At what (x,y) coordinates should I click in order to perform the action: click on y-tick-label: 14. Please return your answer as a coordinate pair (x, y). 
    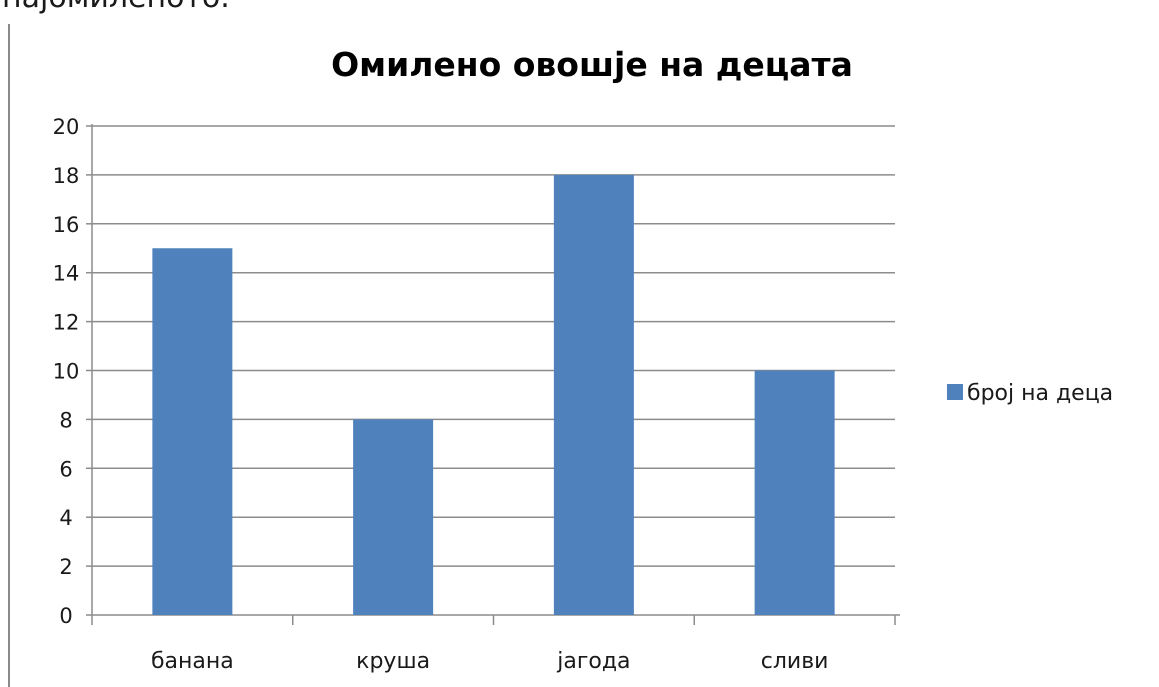
    Looking at the image, I should click on (66, 274).